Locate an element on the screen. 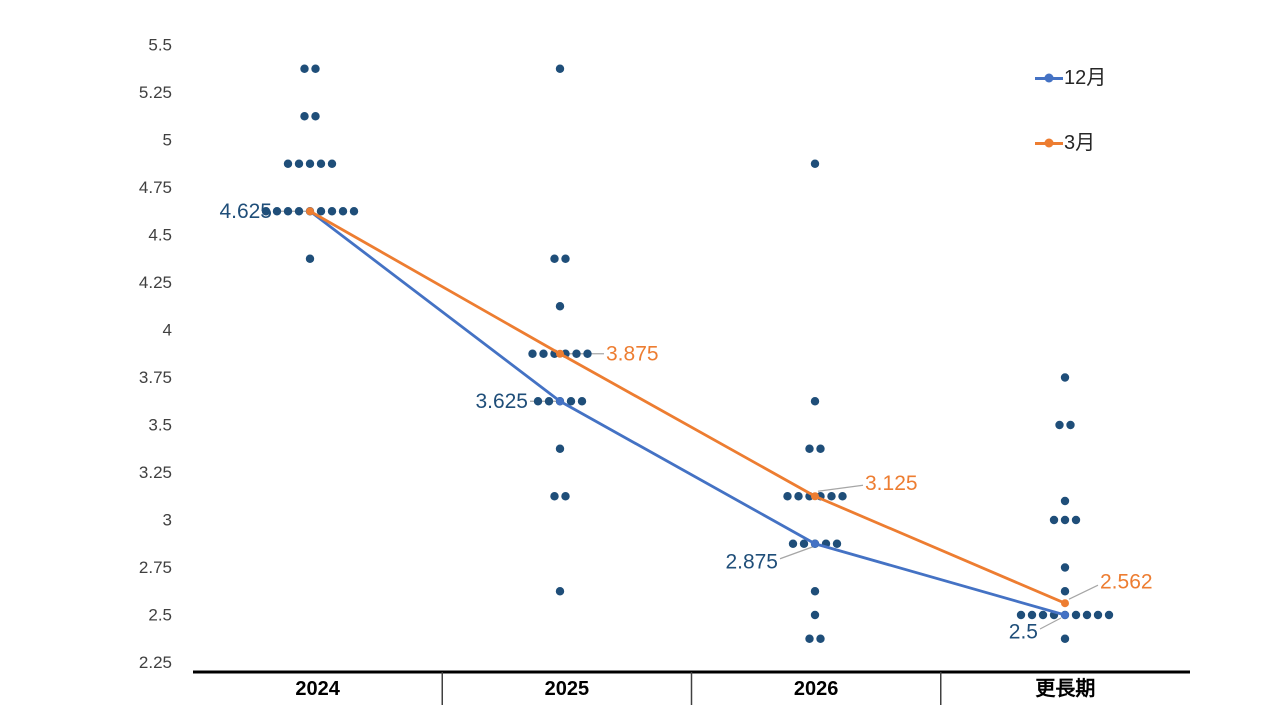 This screenshot has width=1280, height=720. median-value-label-3月: 3.125 is located at coordinates (891, 483).